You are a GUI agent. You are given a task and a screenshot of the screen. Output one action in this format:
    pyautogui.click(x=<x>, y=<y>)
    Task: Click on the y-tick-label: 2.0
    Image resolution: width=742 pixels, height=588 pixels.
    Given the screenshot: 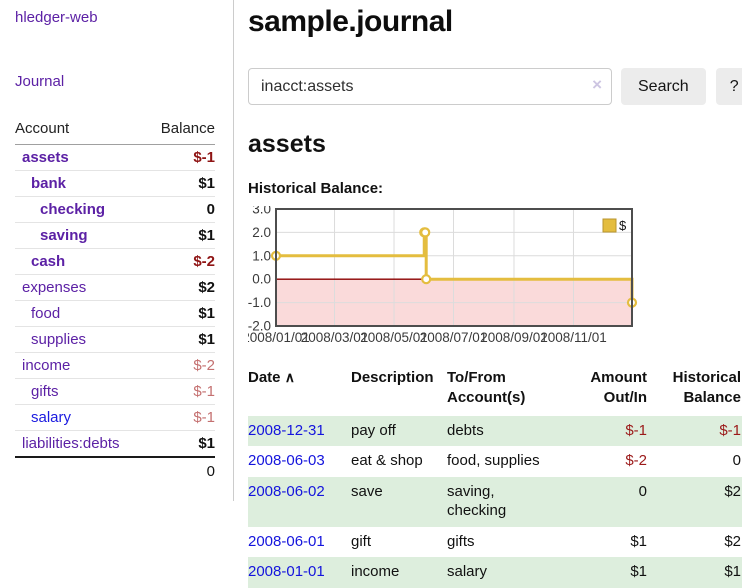 What is the action you would take?
    pyautogui.click(x=261, y=232)
    